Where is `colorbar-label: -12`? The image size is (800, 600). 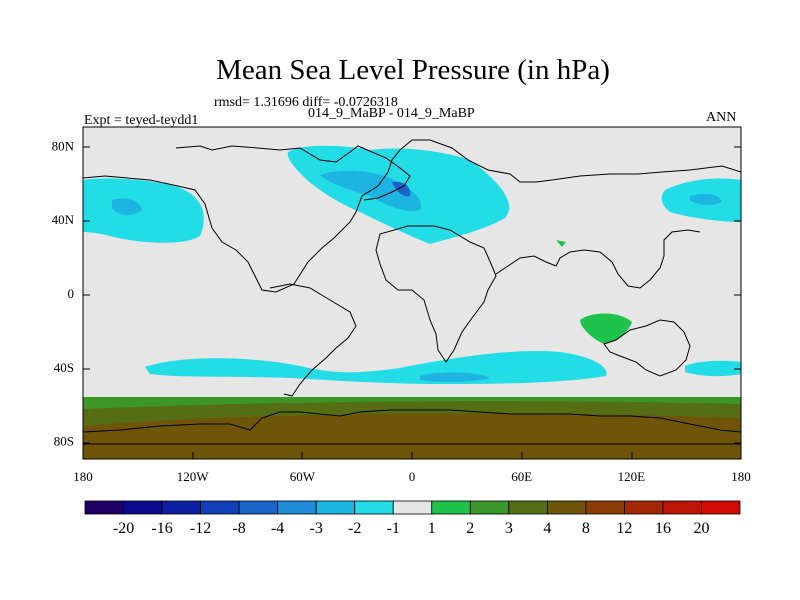
colorbar-label: -12 is located at coordinates (200, 528).